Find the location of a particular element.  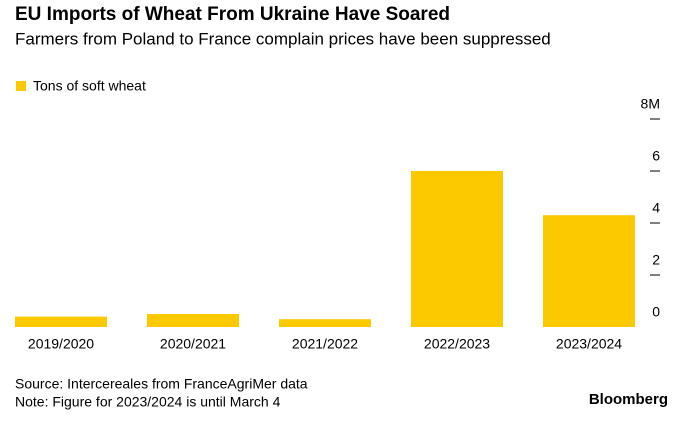

x-tick-label: 2022/2023 is located at coordinates (457, 344).